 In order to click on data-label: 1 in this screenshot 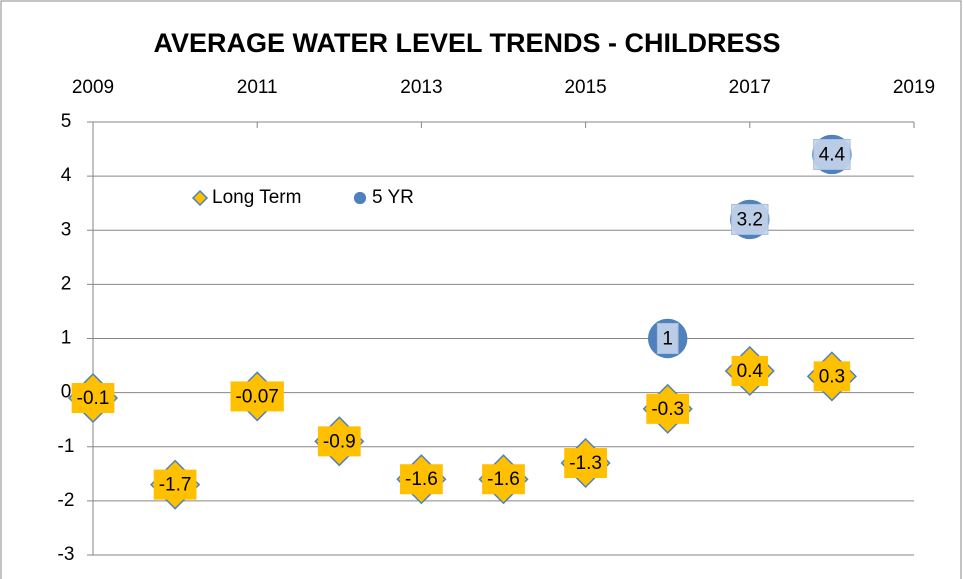, I will do `click(667, 339)`.